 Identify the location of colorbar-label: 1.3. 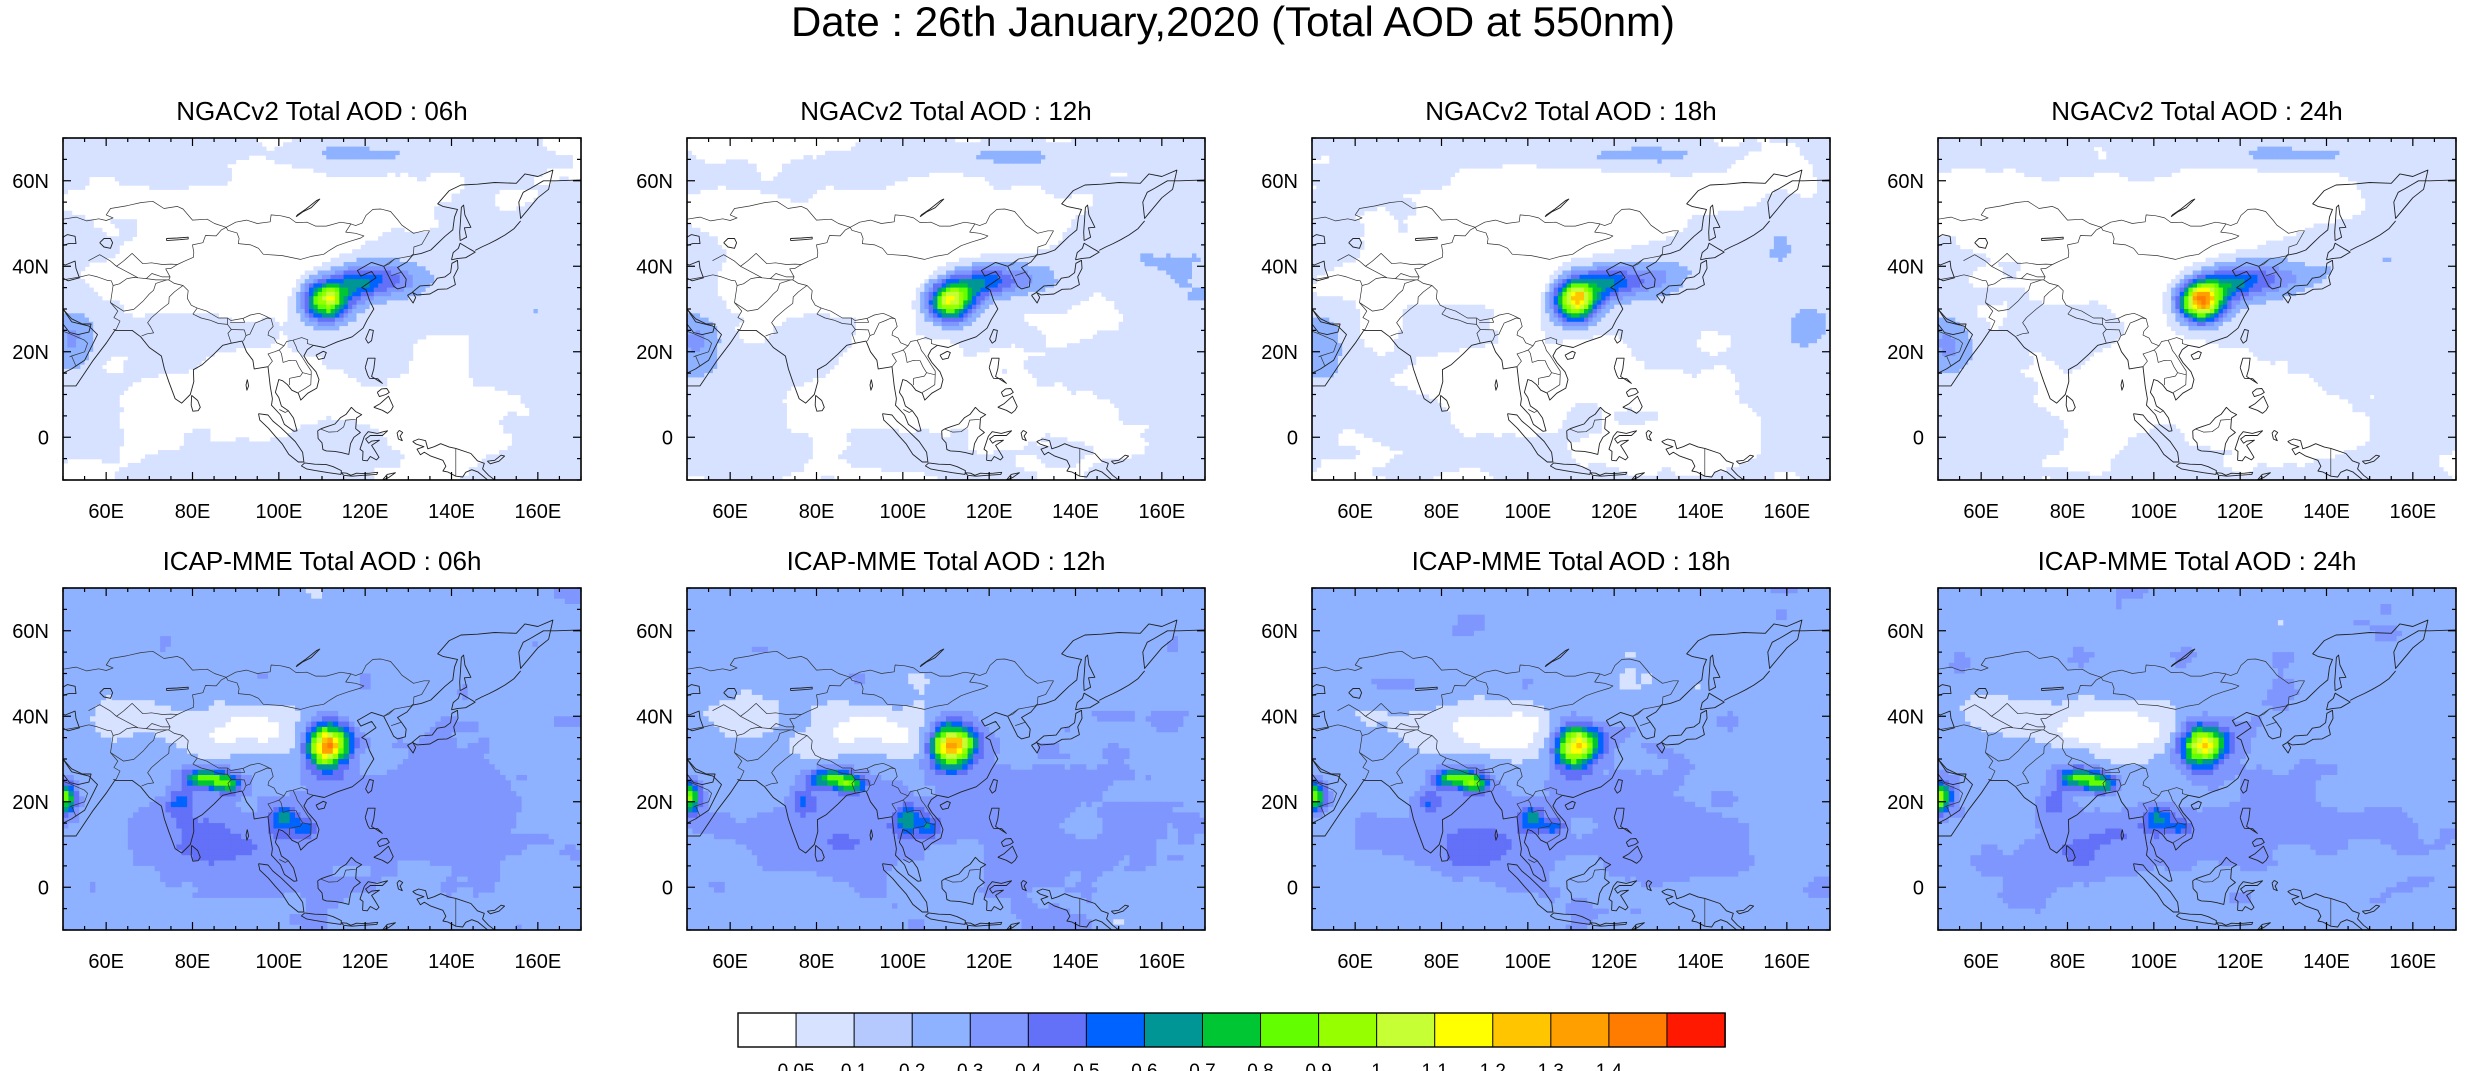
(1551, 1066).